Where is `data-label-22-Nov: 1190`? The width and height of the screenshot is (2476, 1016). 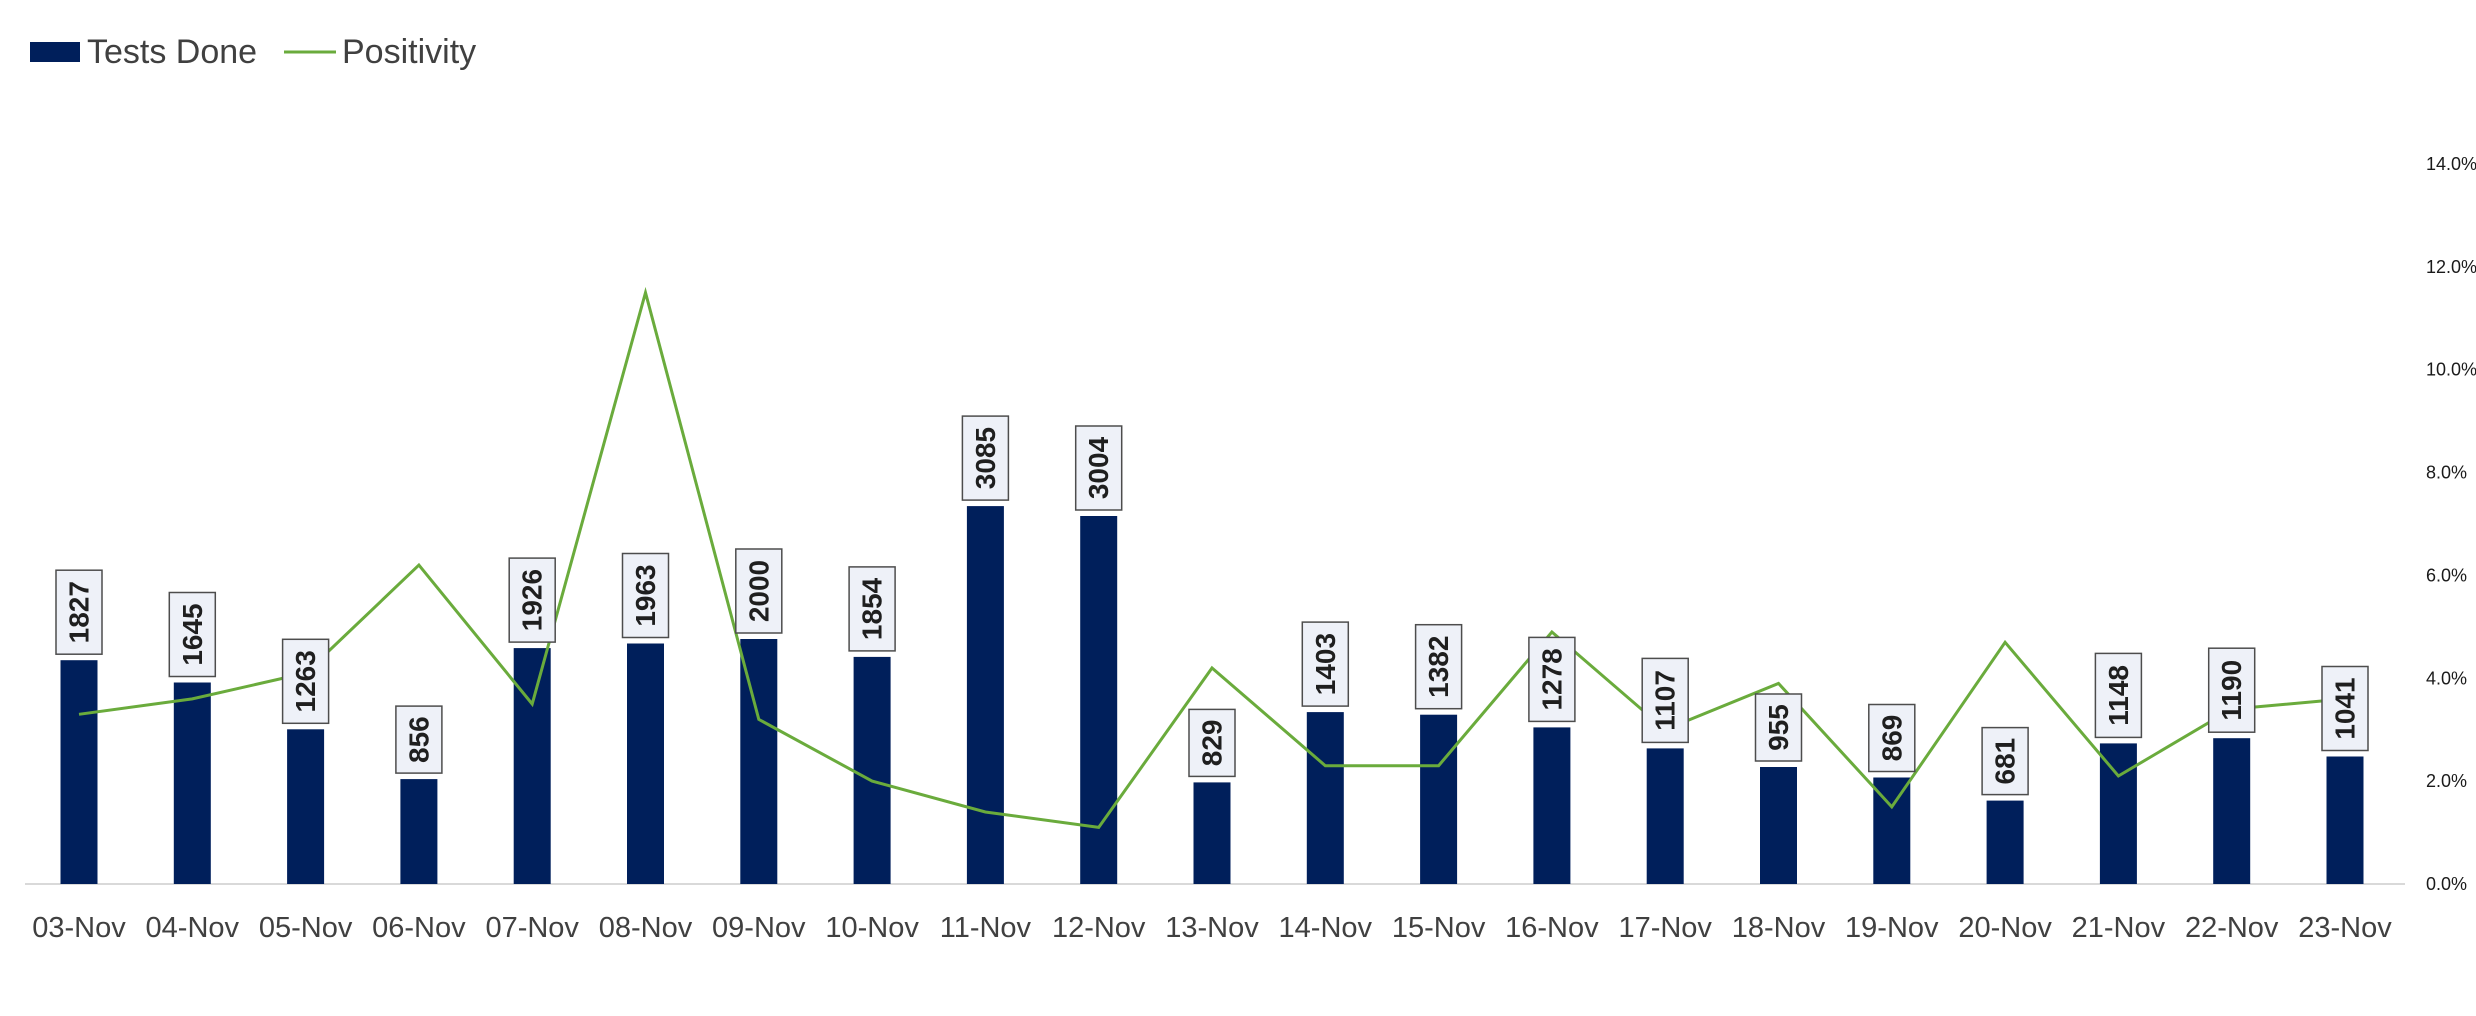
data-label-22-Nov: 1190 is located at coordinates (2231, 690).